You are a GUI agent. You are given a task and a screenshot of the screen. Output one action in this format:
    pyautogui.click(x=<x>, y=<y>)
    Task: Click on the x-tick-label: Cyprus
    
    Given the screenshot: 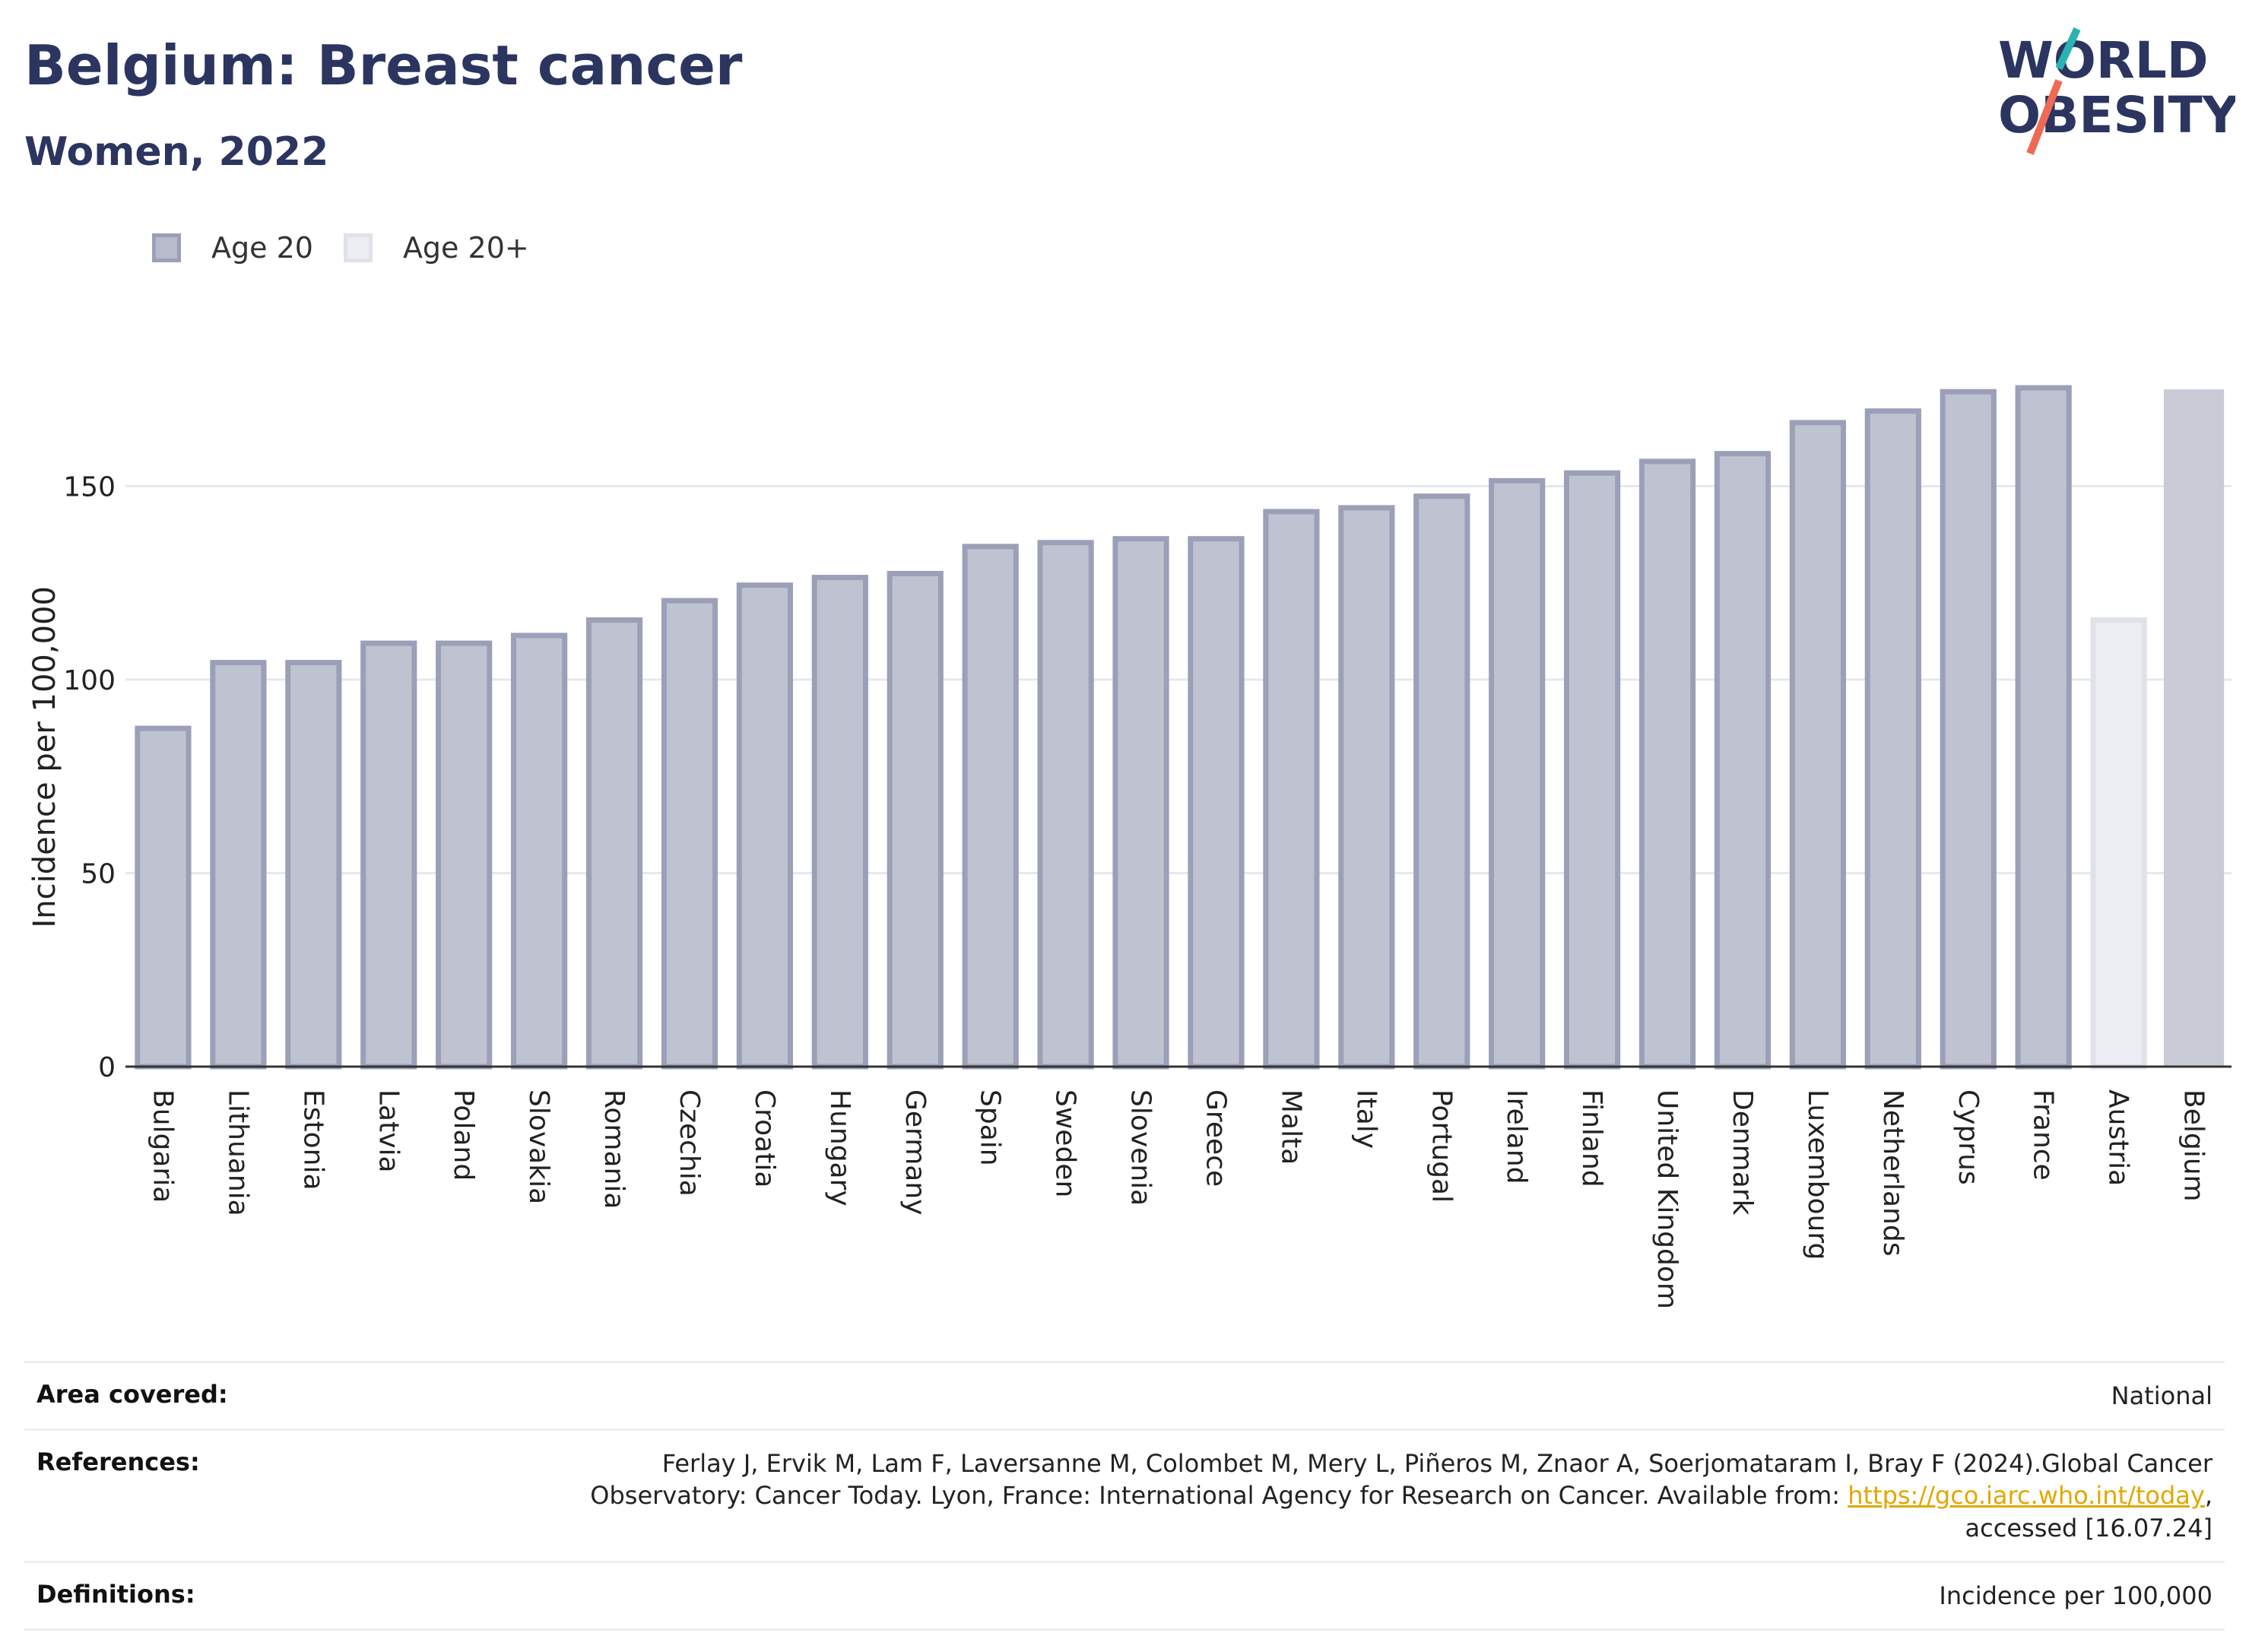 What is the action you would take?
    pyautogui.click(x=1968, y=1137)
    